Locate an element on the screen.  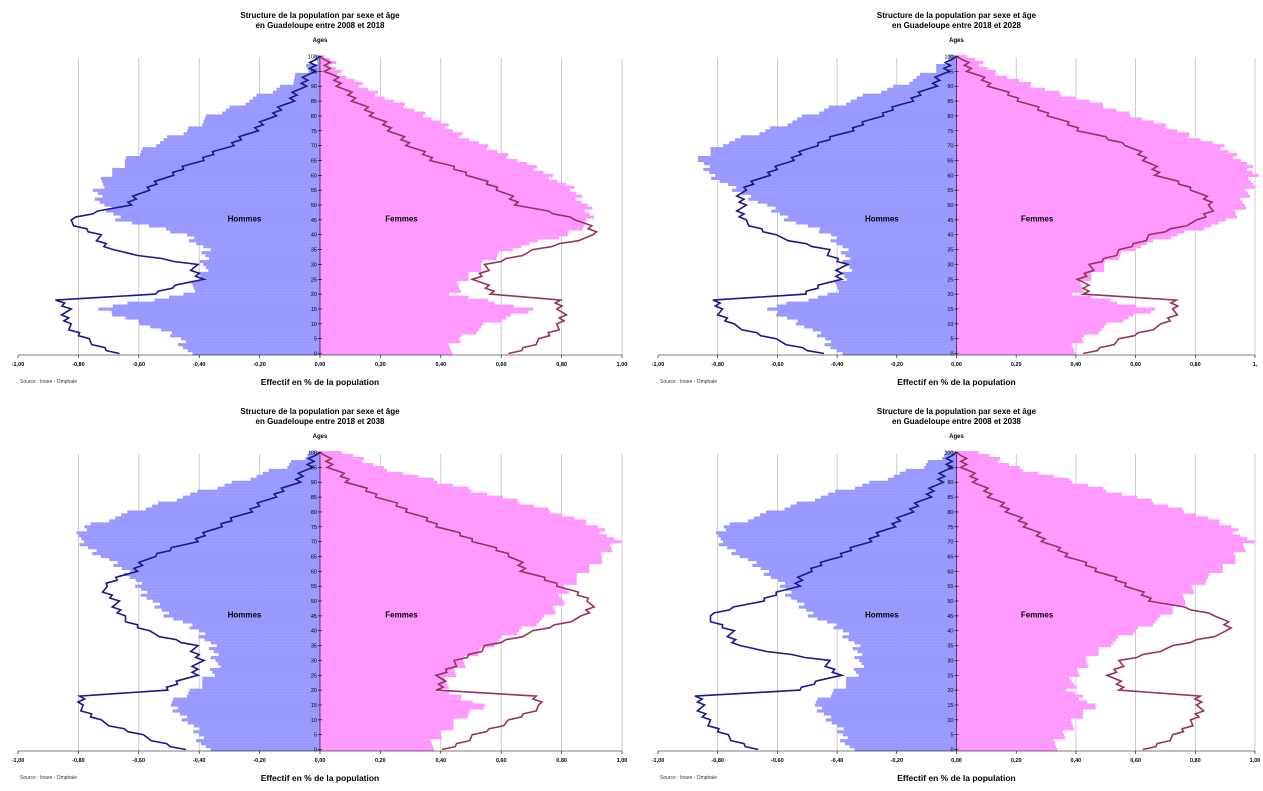
x-tick-label: 0,00 is located at coordinates (956, 365).